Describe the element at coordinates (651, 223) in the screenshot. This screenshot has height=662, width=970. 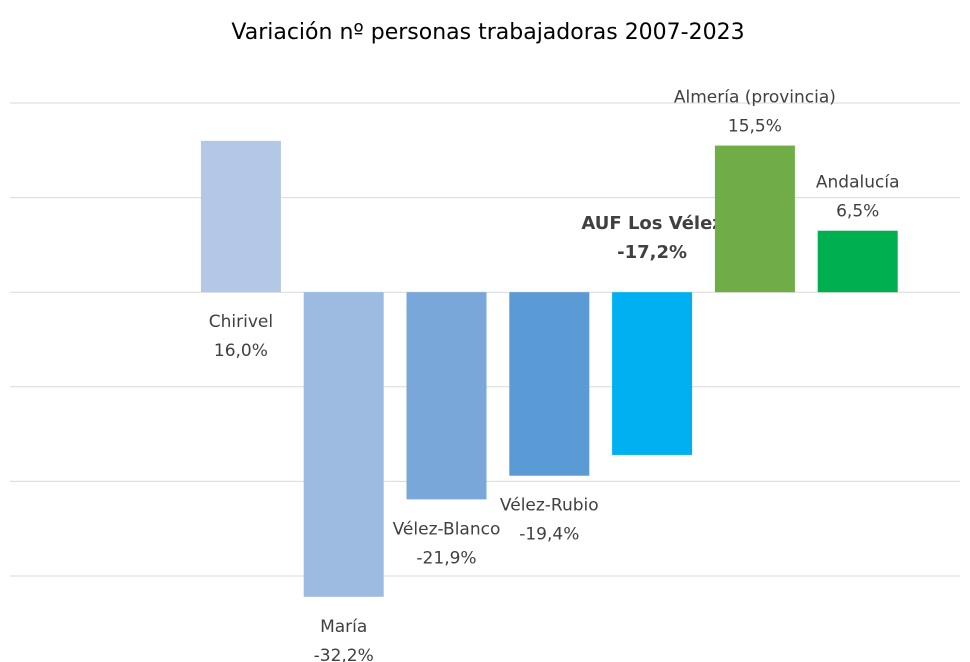
I see `category-label: AUF Los Vélez` at that location.